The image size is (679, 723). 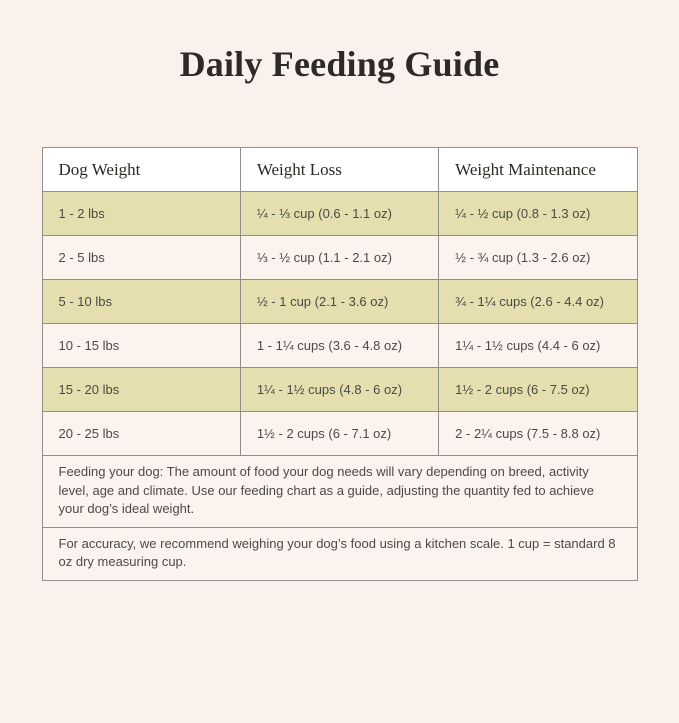 I want to click on header-cell-weight-maintenance: Weight Maintenance, so click(x=538, y=170).